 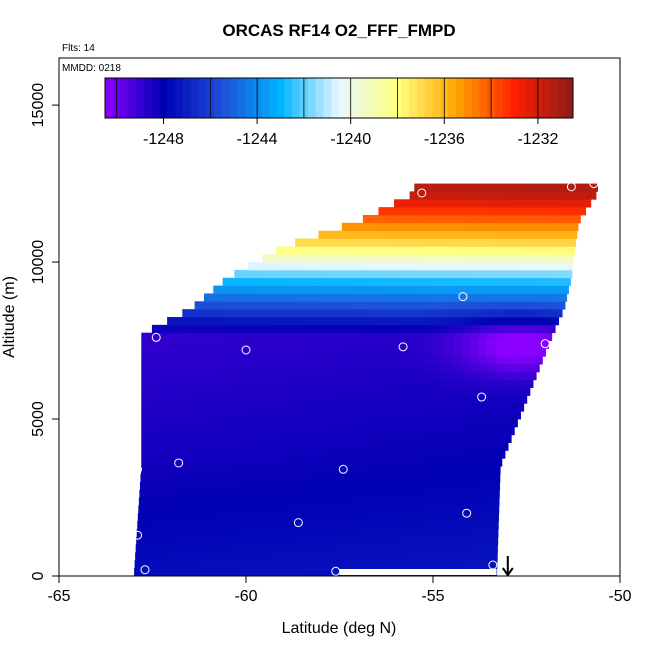 I want to click on sample-point, so click(x=463, y=297).